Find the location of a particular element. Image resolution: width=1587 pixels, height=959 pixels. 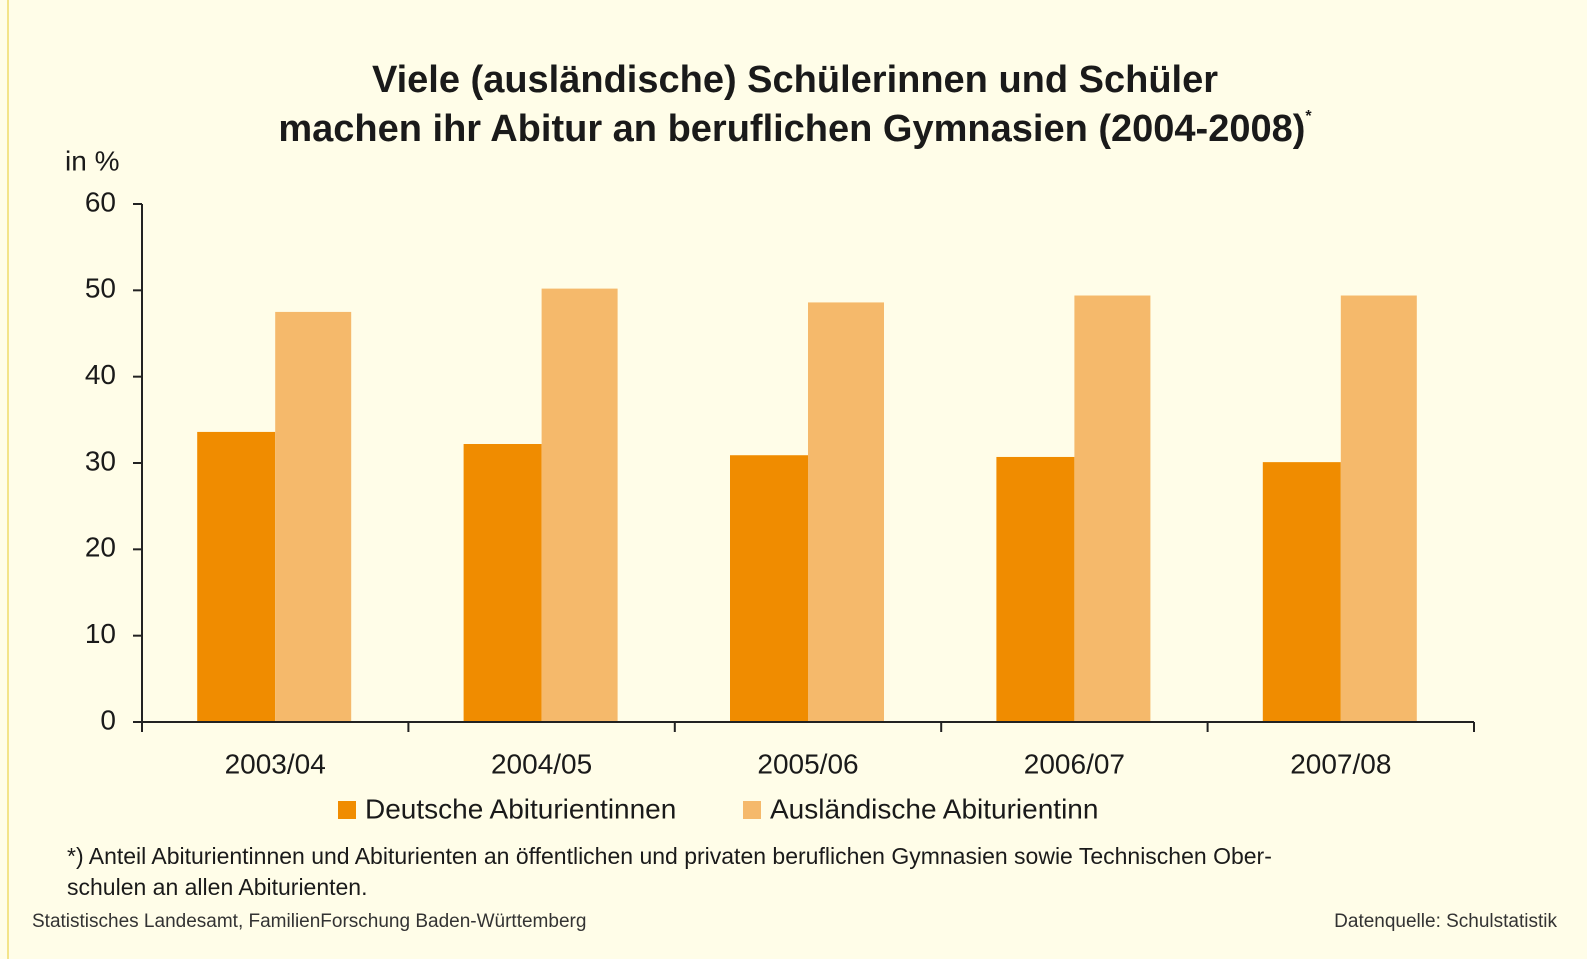

y-tick-label: 30 is located at coordinates (100, 460).